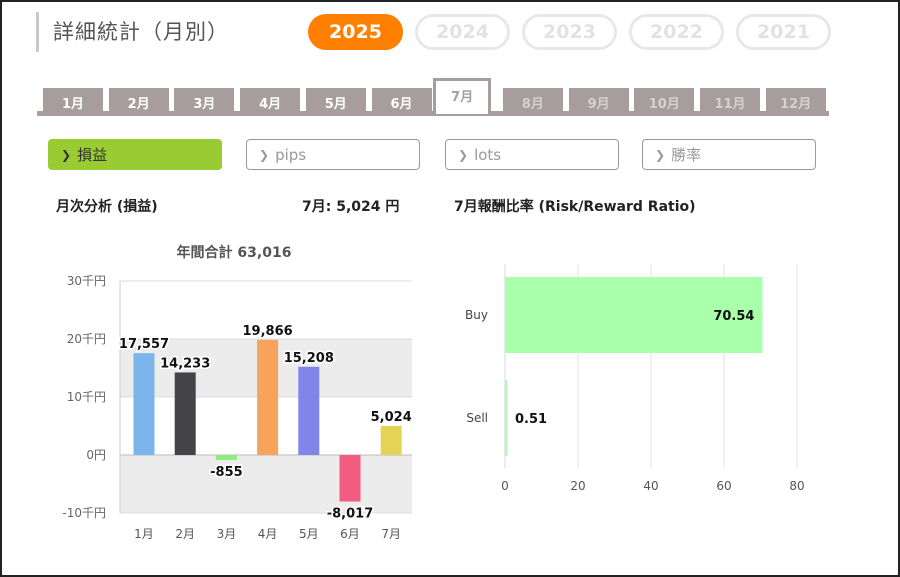 This screenshot has height=577, width=900. I want to click on data-label: 0.51, so click(531, 419).